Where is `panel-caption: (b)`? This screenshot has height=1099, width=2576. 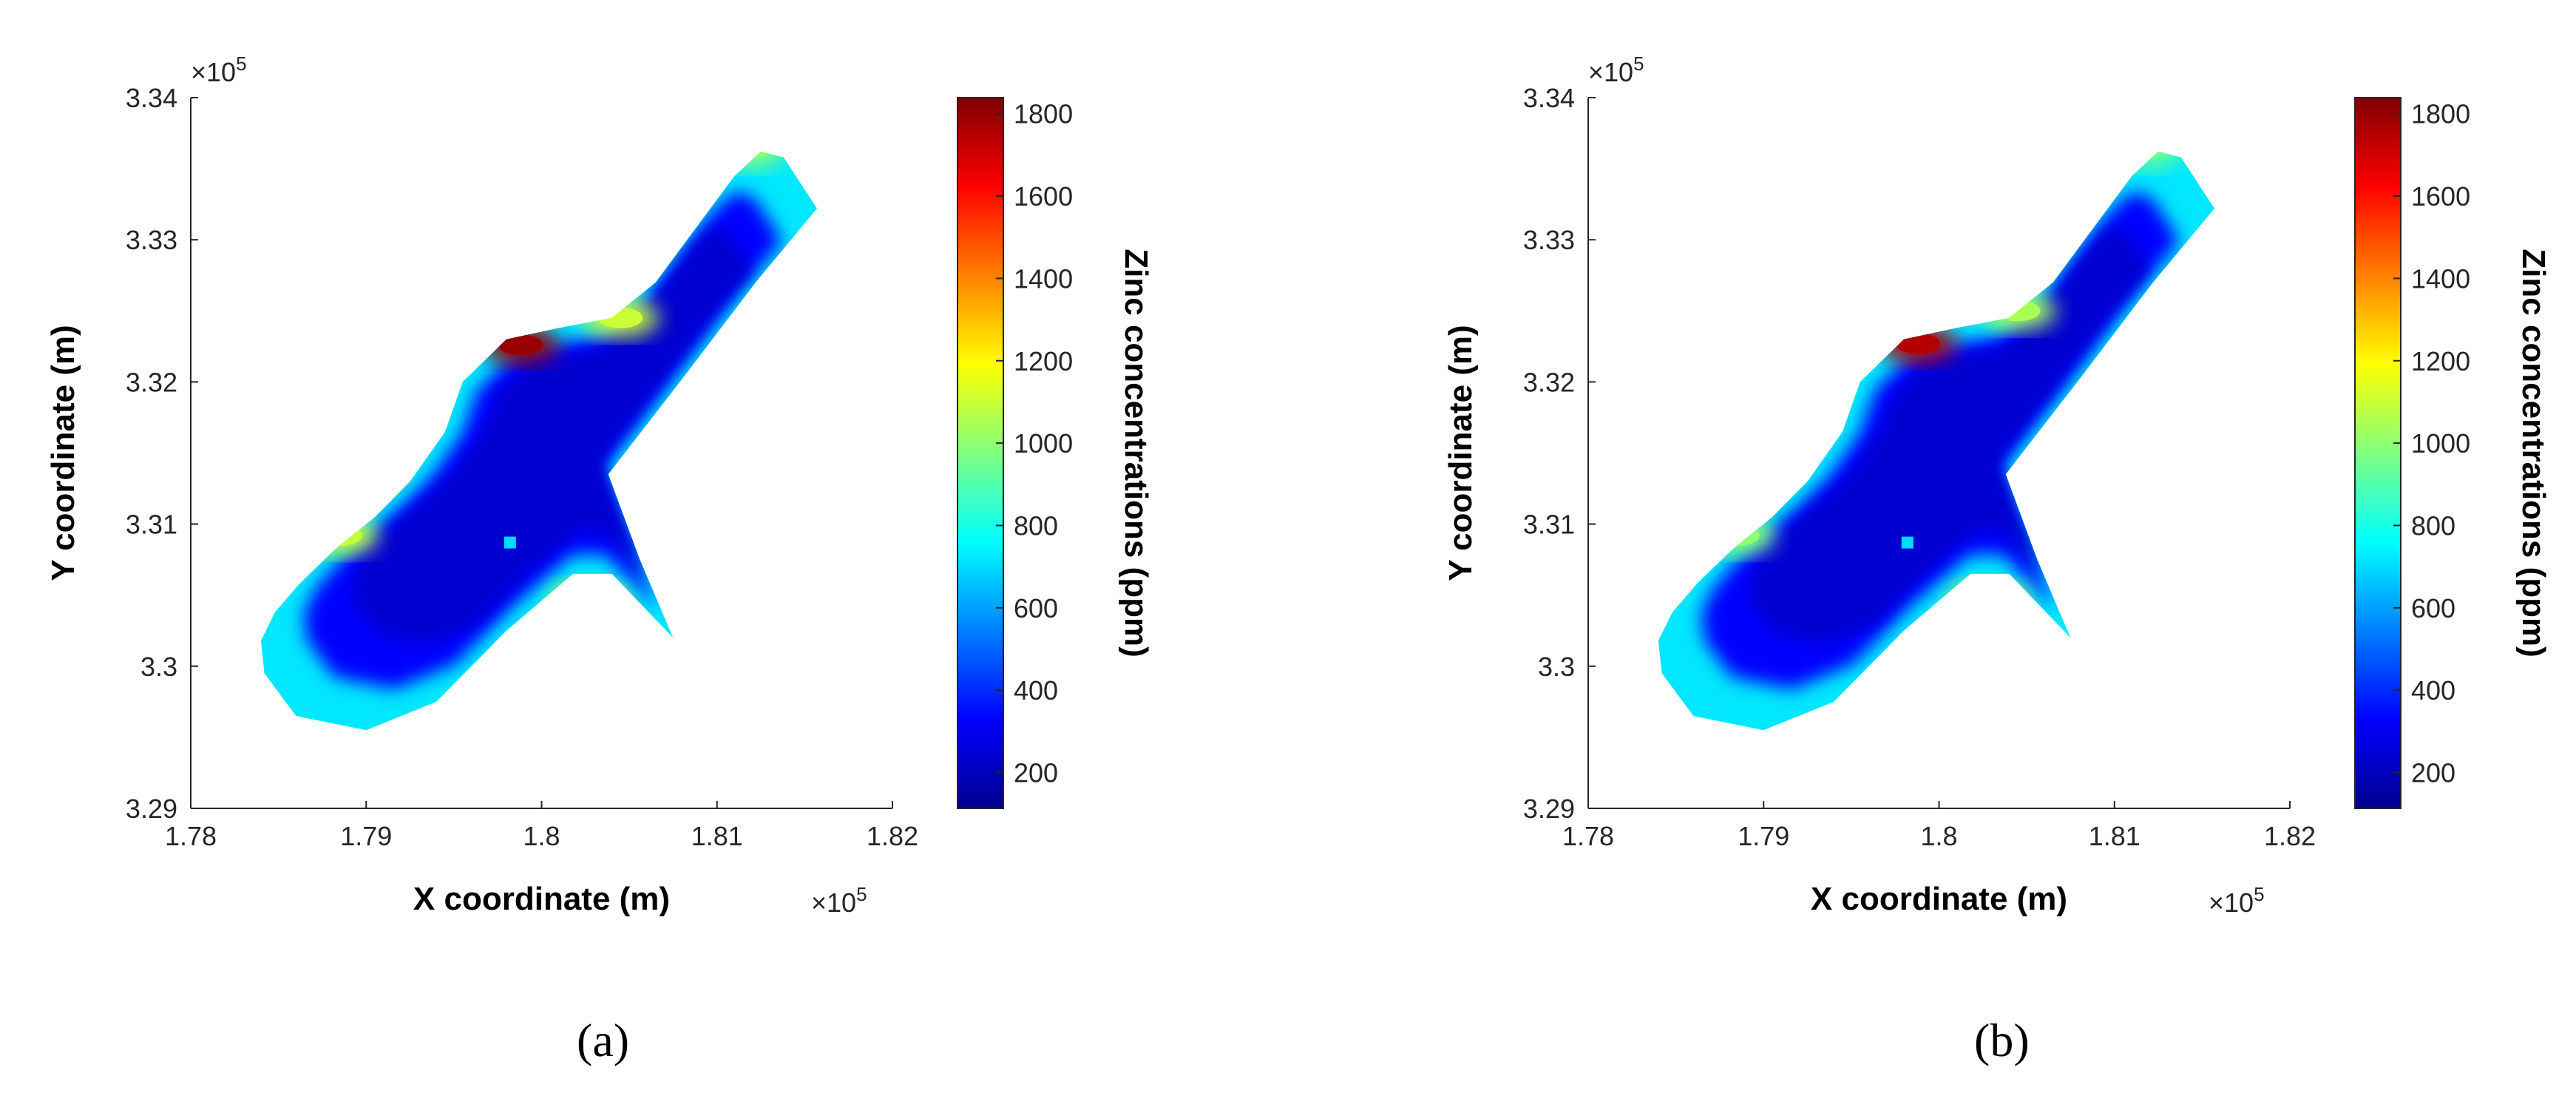
panel-caption: (b) is located at coordinates (2002, 1040).